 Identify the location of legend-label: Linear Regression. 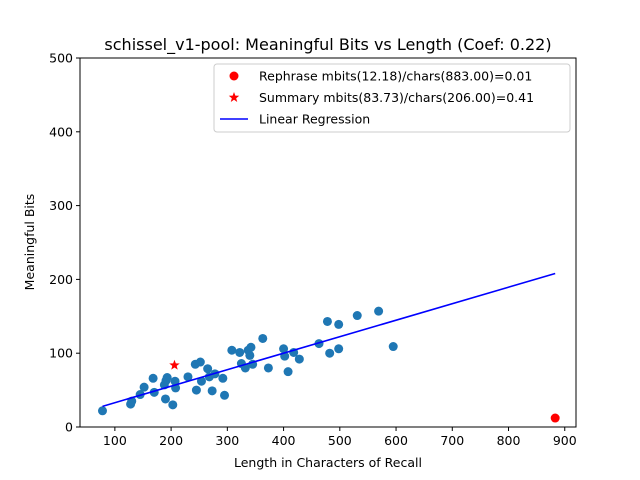
(314, 119).